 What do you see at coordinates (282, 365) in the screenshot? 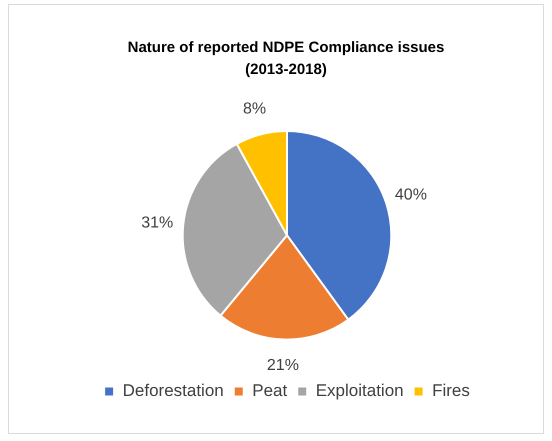
I see `data-label: 21%` at bounding box center [282, 365].